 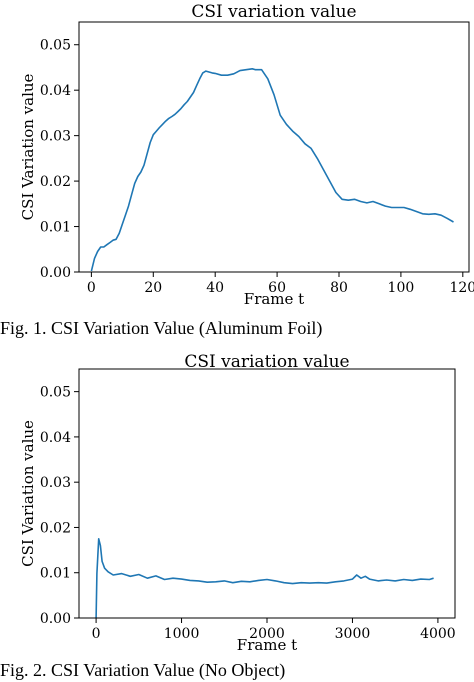 I want to click on chart-2-x-tick-label: 0, so click(x=96, y=634).